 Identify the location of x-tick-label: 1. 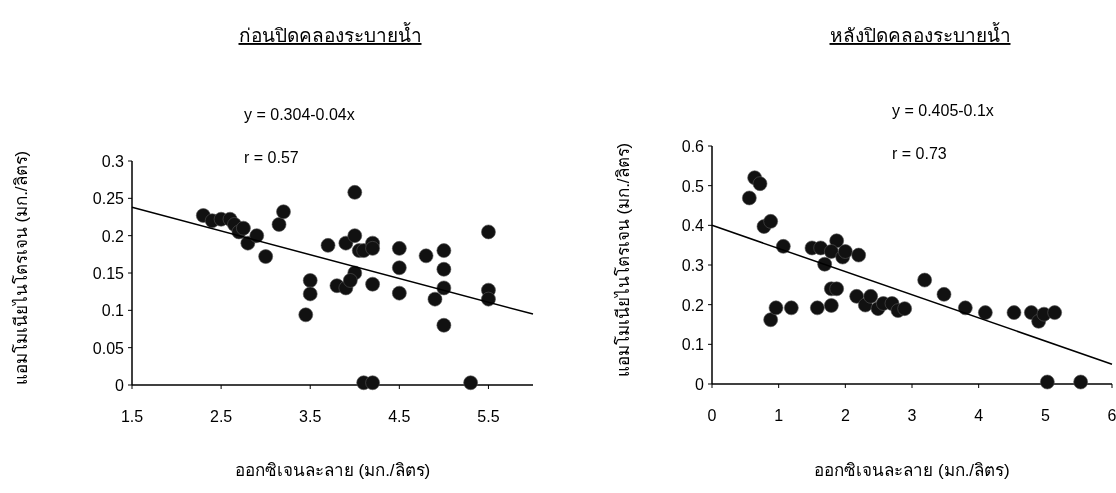
(779, 415).